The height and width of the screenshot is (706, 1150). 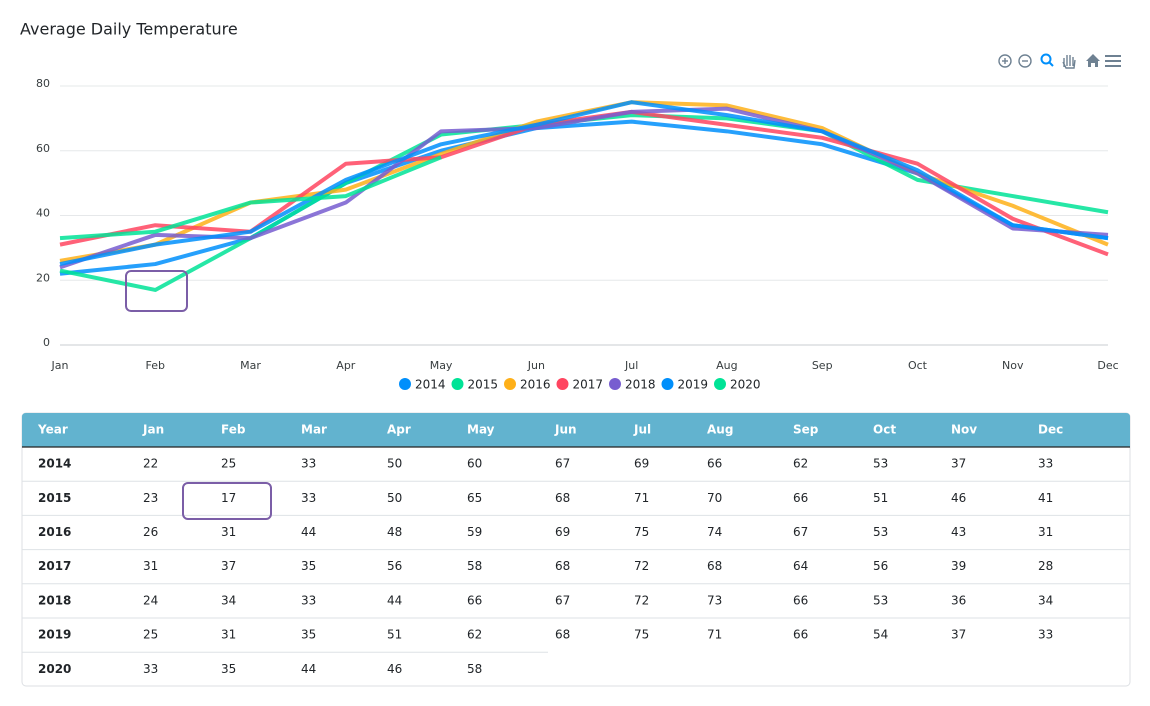 I want to click on table-header-cell: Sep, so click(x=806, y=430).